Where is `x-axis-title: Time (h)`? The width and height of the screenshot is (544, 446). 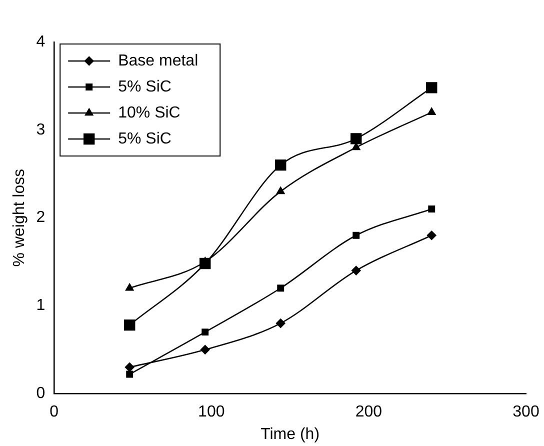 x-axis-title: Time (h) is located at coordinates (290, 434).